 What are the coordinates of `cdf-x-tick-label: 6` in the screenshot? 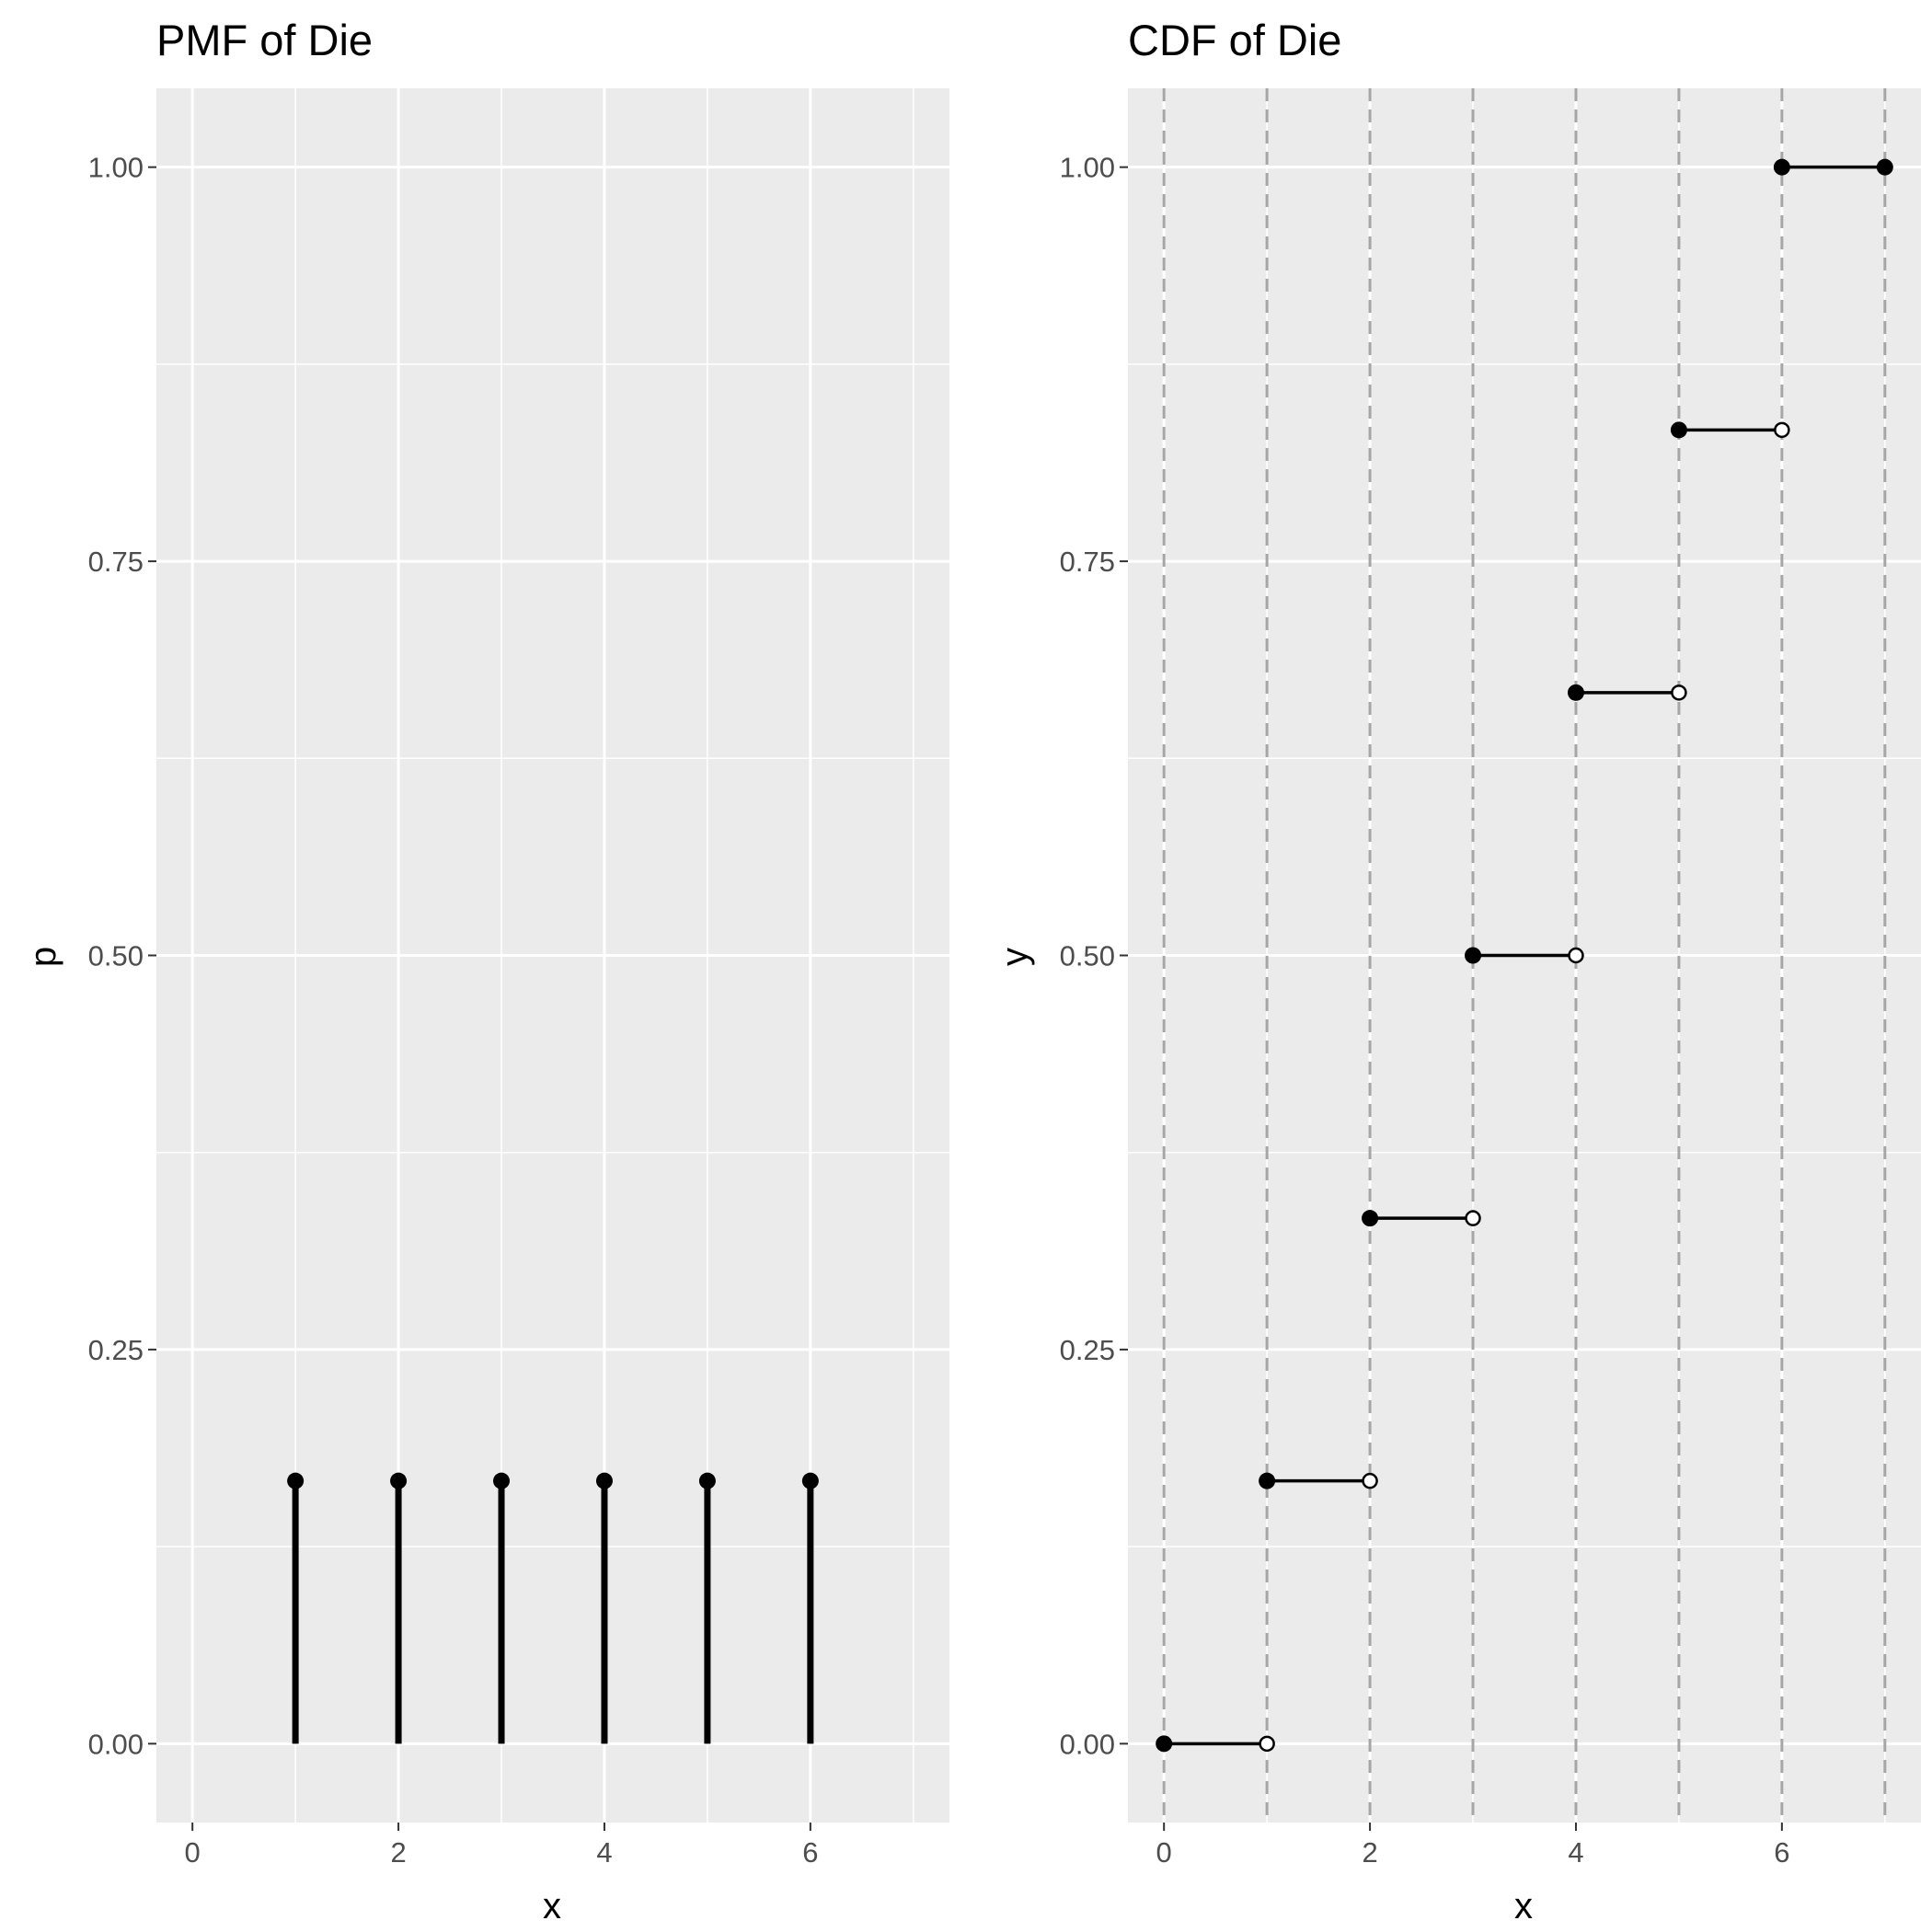 It's located at (1781, 1852).